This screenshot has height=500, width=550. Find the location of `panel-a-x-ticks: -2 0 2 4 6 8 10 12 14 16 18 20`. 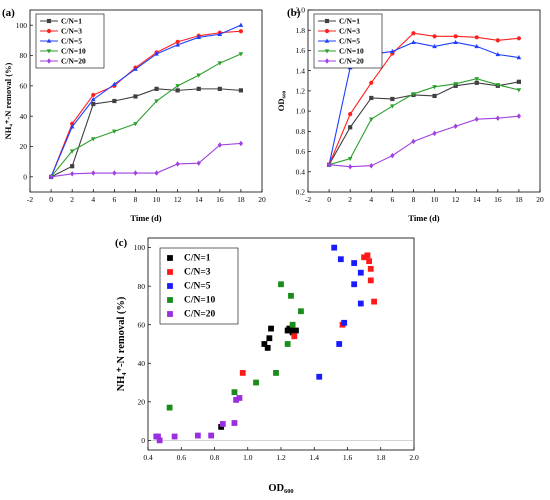

panel-a-x-ticks: -2 0 2 4 6 8 10 12 14 16 18 20 is located at coordinates (146, 196).